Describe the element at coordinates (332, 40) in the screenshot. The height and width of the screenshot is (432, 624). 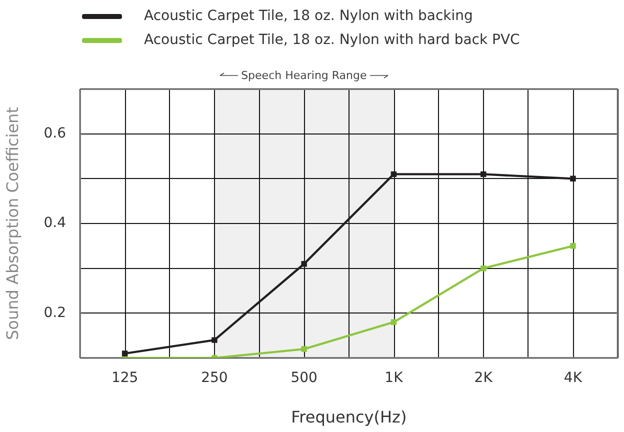
I see `legend-label: Acoustic Carpet Tile, 18 oz. Nylon with hard back PVC` at that location.